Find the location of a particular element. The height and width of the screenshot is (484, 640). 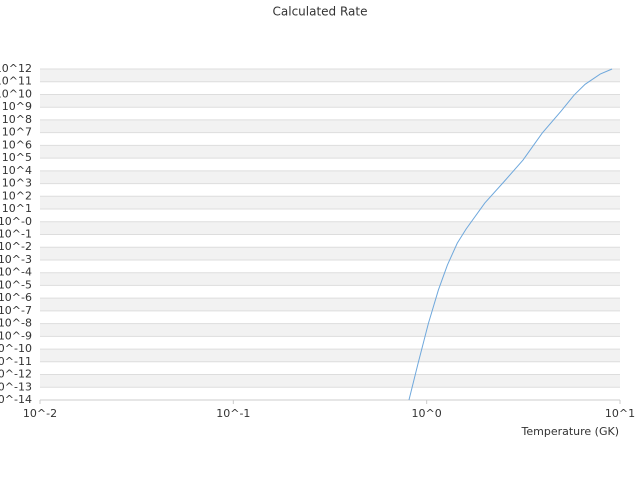

x-tick-label: 10^-1 is located at coordinates (233, 413).